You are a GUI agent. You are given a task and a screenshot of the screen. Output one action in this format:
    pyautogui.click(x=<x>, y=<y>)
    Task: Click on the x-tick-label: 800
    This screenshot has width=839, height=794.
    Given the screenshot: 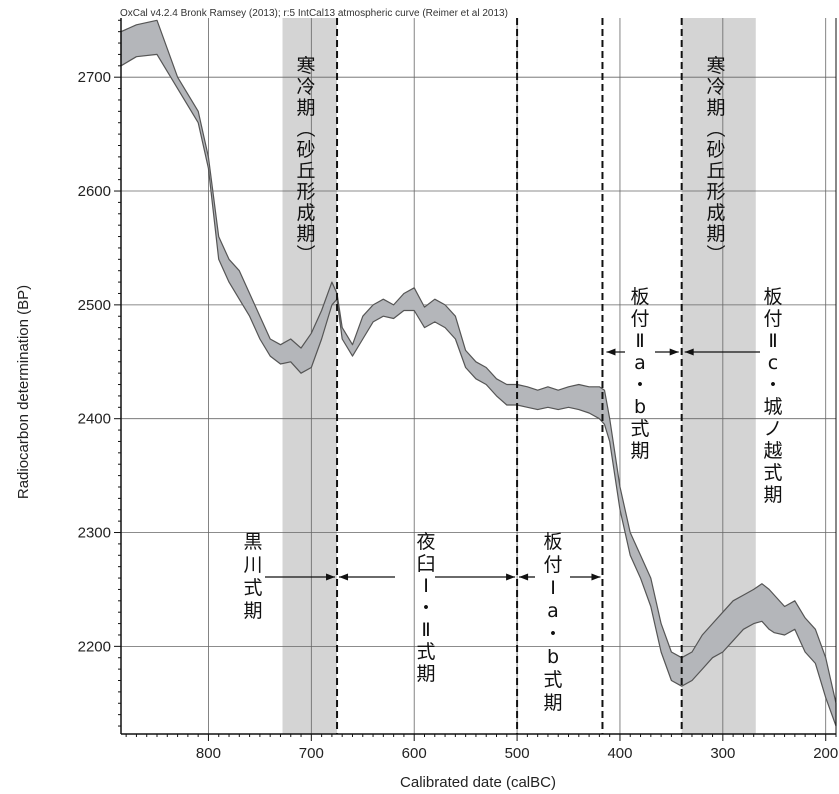 What is the action you would take?
    pyautogui.click(x=208, y=753)
    